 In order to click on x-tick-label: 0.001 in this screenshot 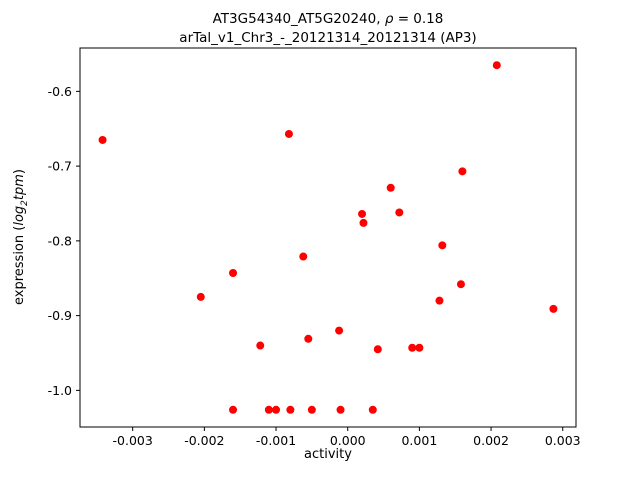, I will do `click(419, 440)`.